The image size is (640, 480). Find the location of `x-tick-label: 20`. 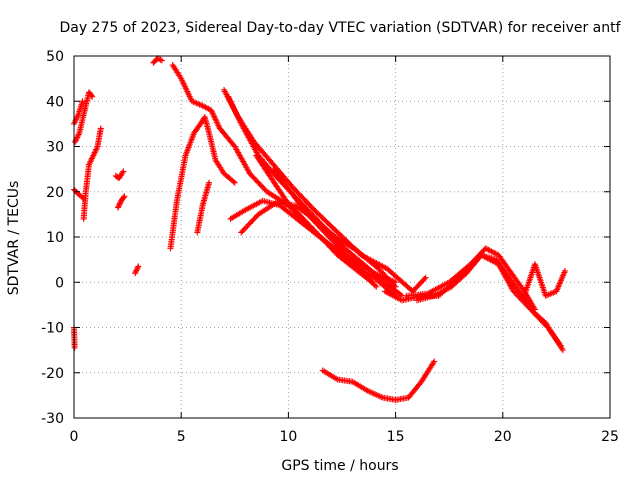

x-tick-label: 20 is located at coordinates (503, 437).